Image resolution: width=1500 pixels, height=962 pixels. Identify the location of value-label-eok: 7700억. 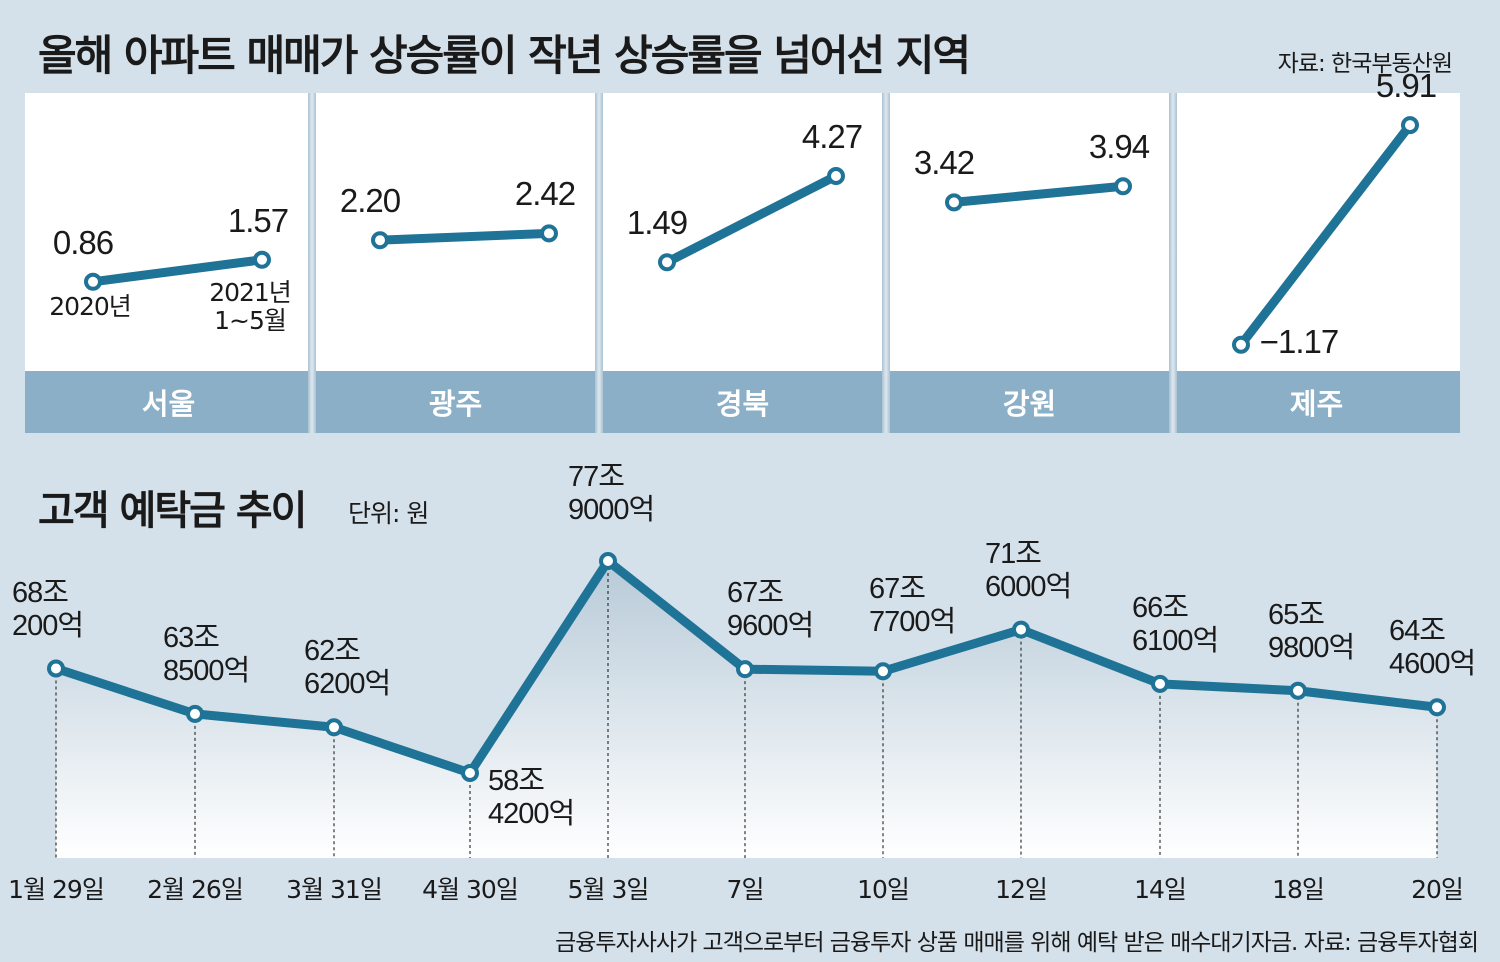
(912, 622).